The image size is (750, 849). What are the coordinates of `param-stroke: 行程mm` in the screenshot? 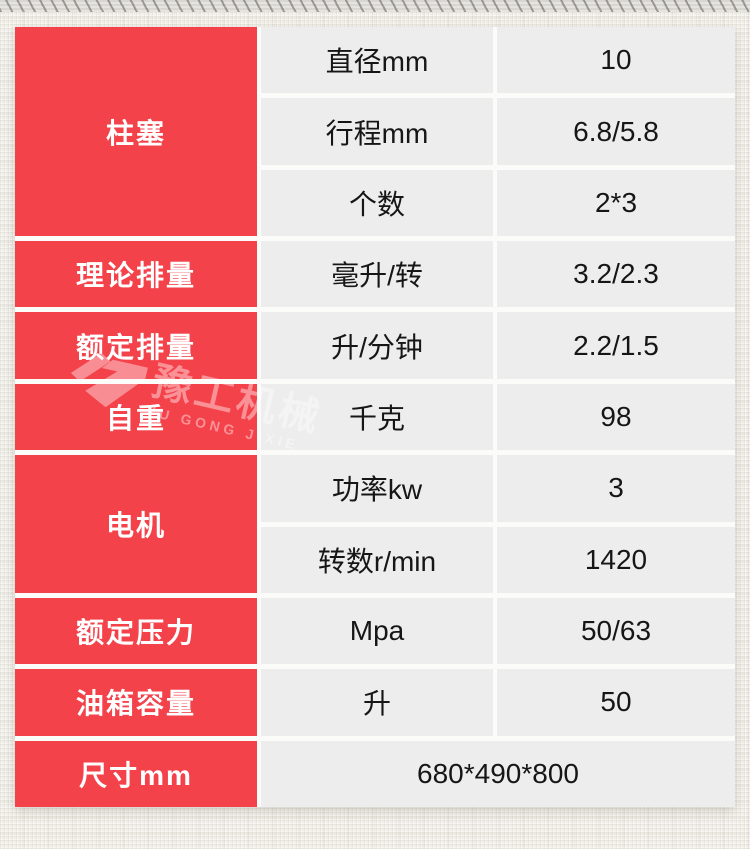 It's located at (377, 131).